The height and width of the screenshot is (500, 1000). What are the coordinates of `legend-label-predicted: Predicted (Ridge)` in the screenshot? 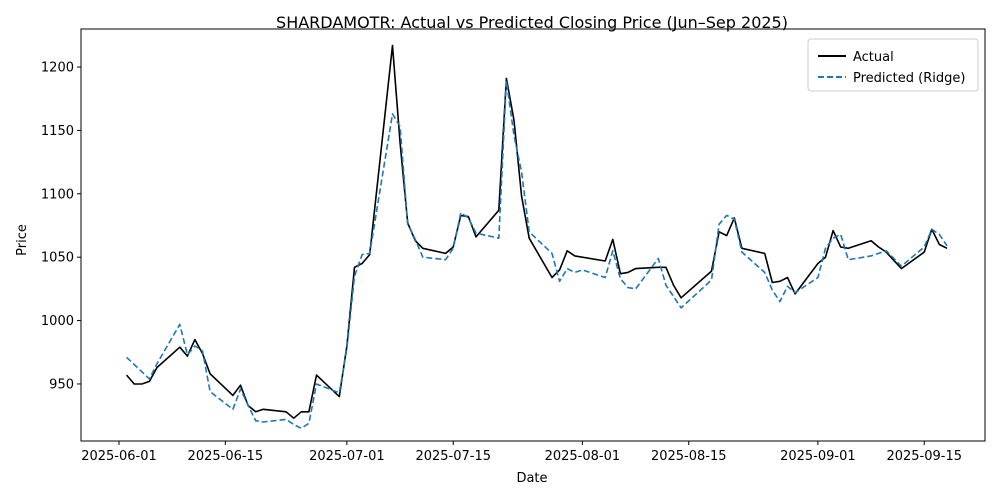 It's located at (909, 78).